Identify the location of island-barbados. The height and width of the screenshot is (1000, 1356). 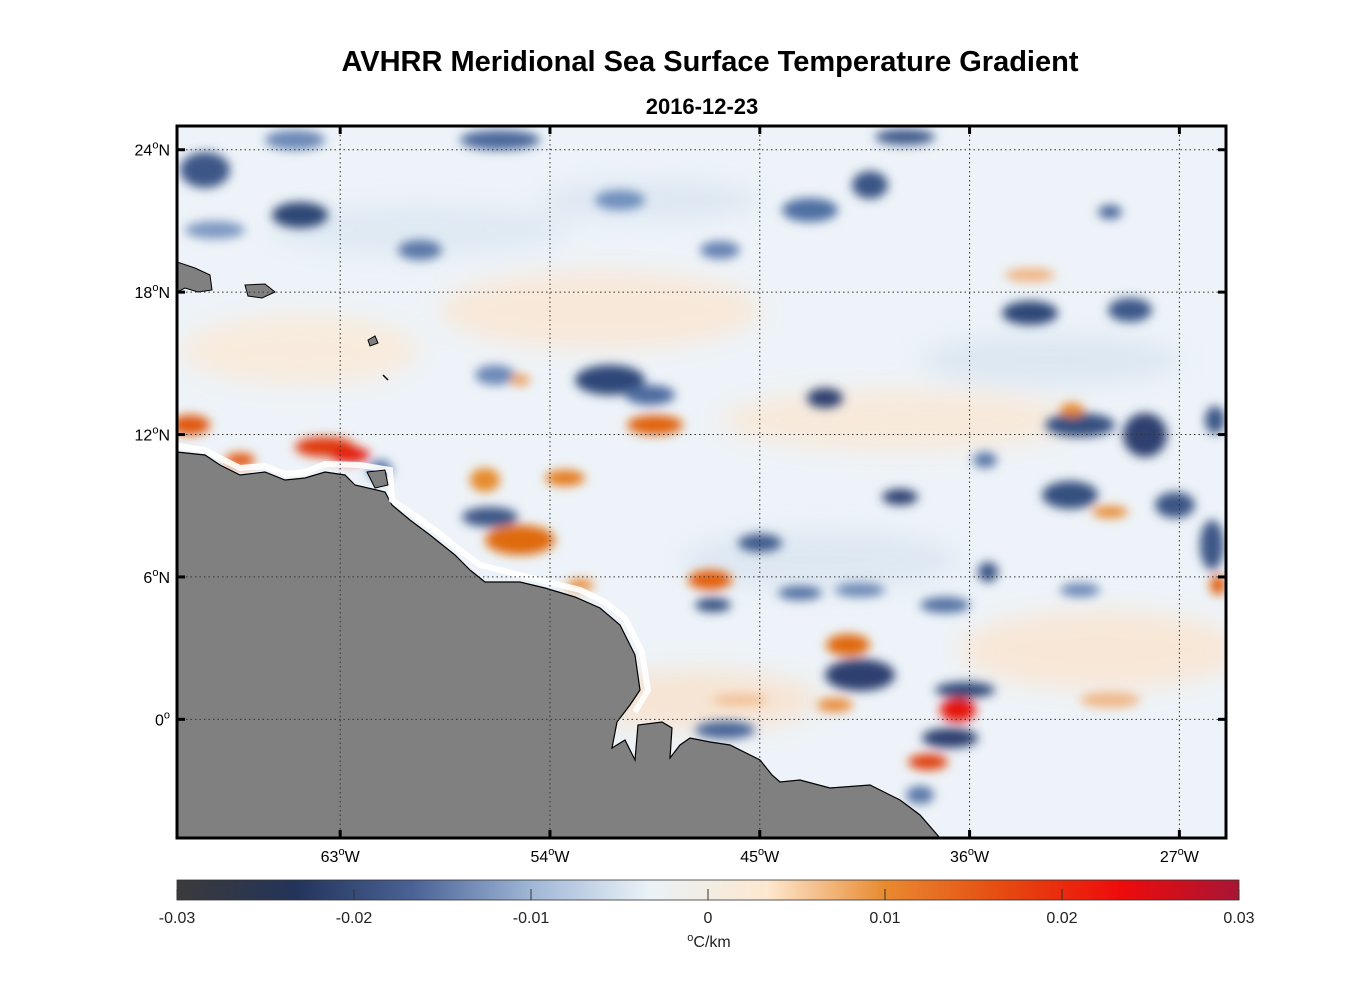
(385, 377).